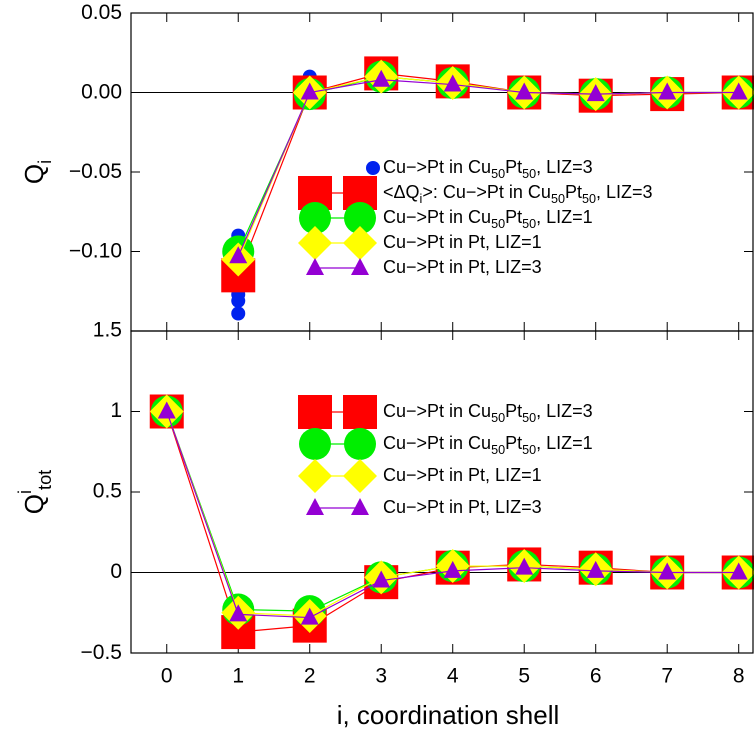 The width and height of the screenshot is (754, 738). Describe the element at coordinates (596, 676) in the screenshot. I see `x-tick-label: 6` at that location.